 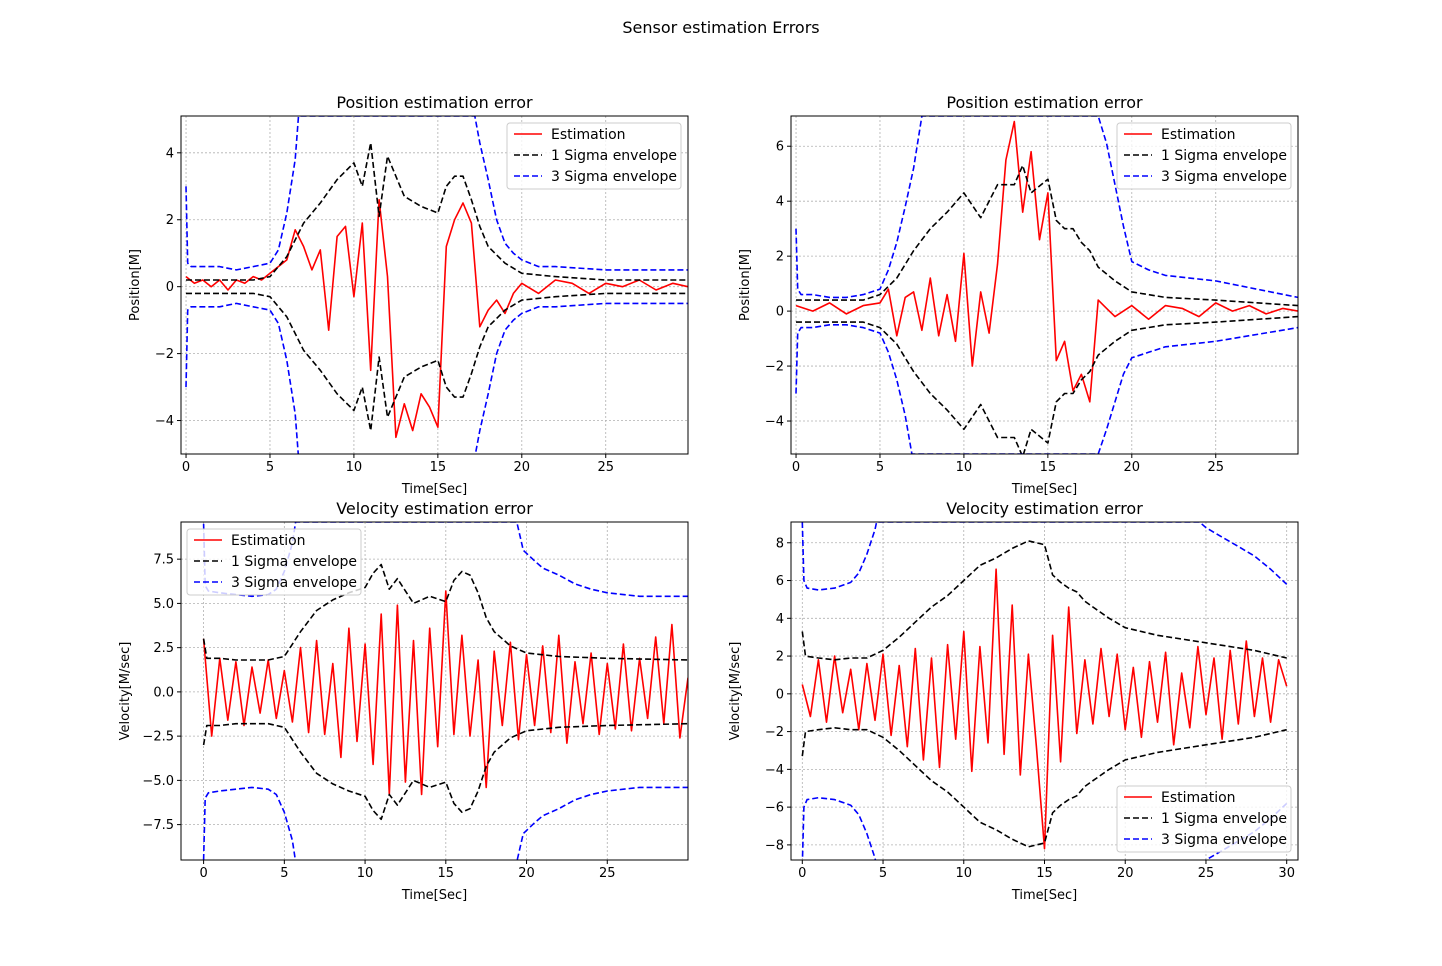 What do you see at coordinates (774, 845) in the screenshot?
I see `y-tick-label: −8` at bounding box center [774, 845].